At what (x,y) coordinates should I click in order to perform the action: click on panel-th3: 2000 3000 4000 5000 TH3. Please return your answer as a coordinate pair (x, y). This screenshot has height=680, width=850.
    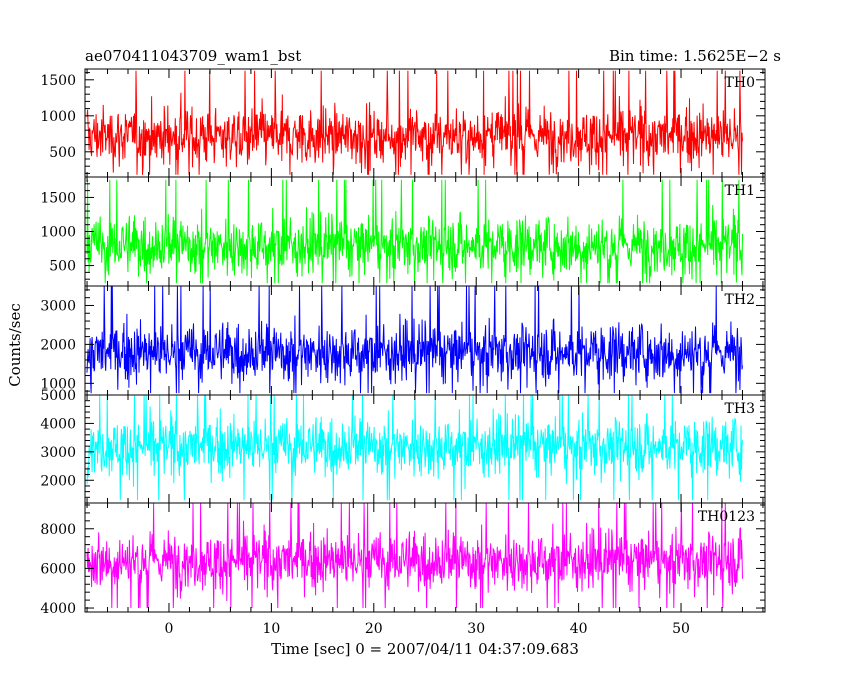
    Looking at the image, I should click on (403, 446).